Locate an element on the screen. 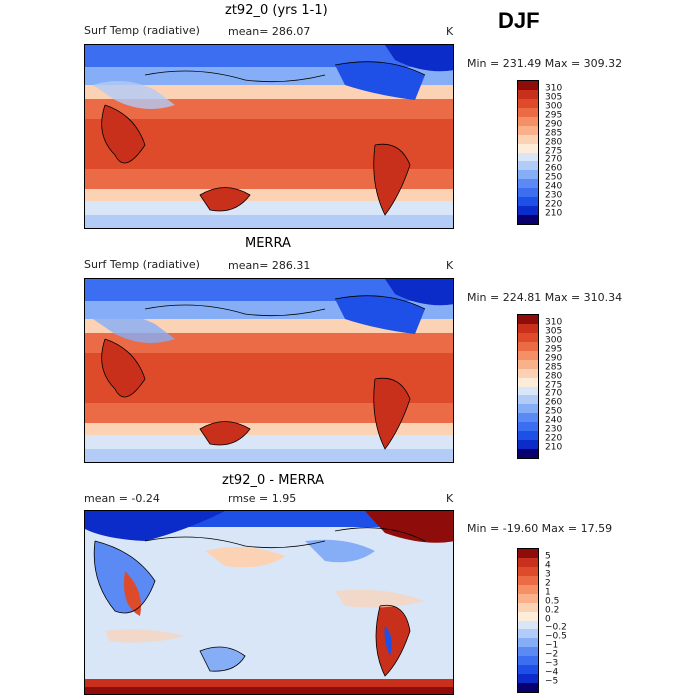 The image size is (700, 700). panel3-colorbar is located at coordinates (528, 620).